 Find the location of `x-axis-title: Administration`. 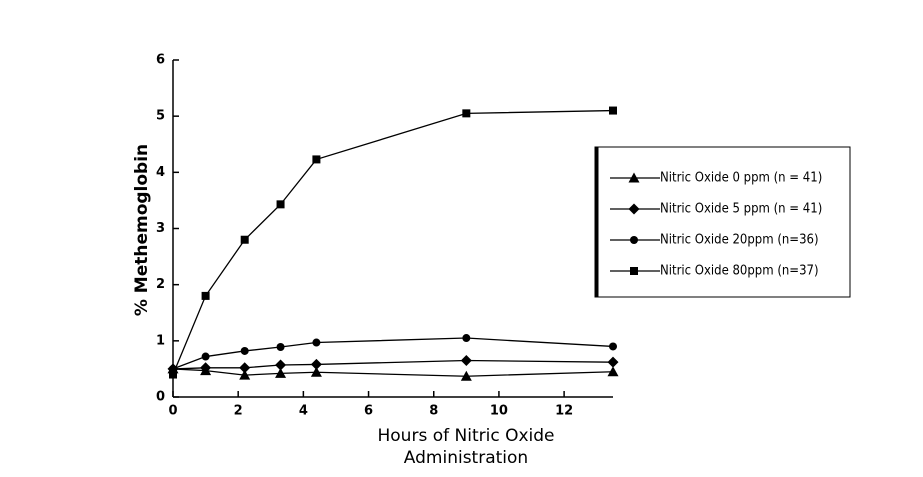

x-axis-title: Administration is located at coordinates (466, 458).